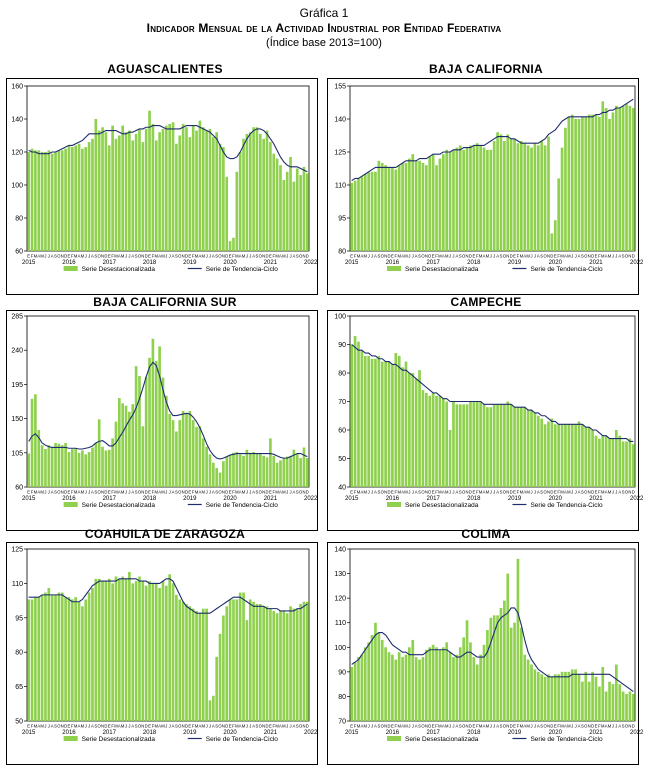 Image resolution: width=648 pixels, height=765 pixels. I want to click on y-tick-label: 110, so click(17, 584).